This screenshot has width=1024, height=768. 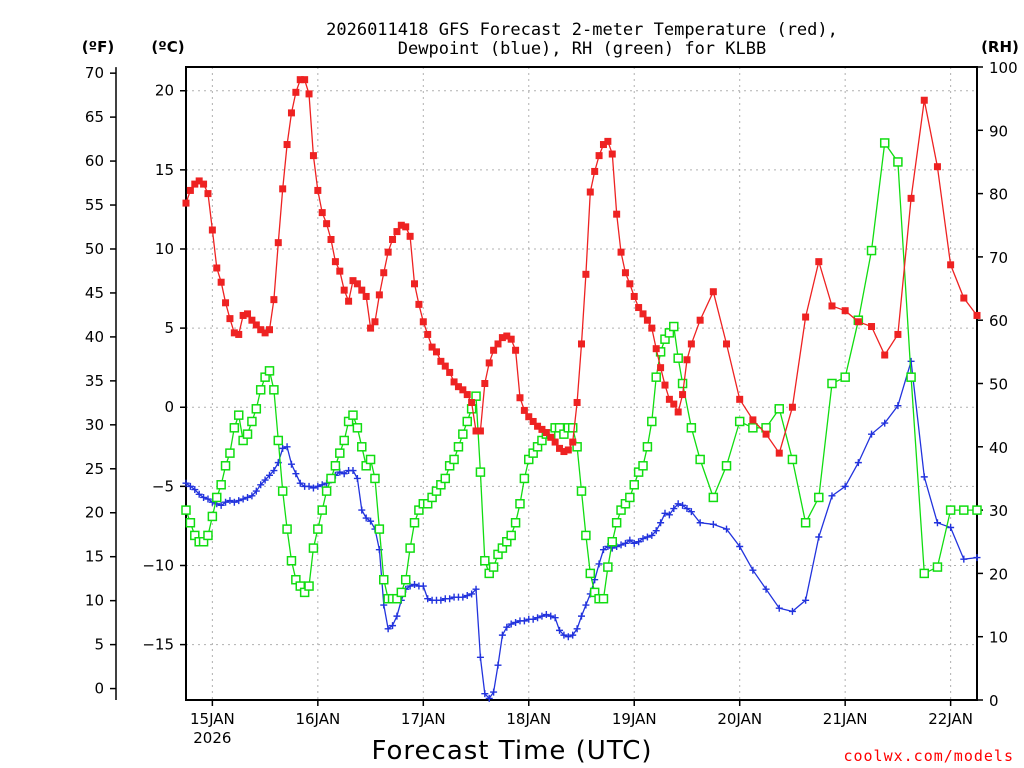 What do you see at coordinates (164, 170) in the screenshot?
I see `celsius-tick-label: 15` at bounding box center [164, 170].